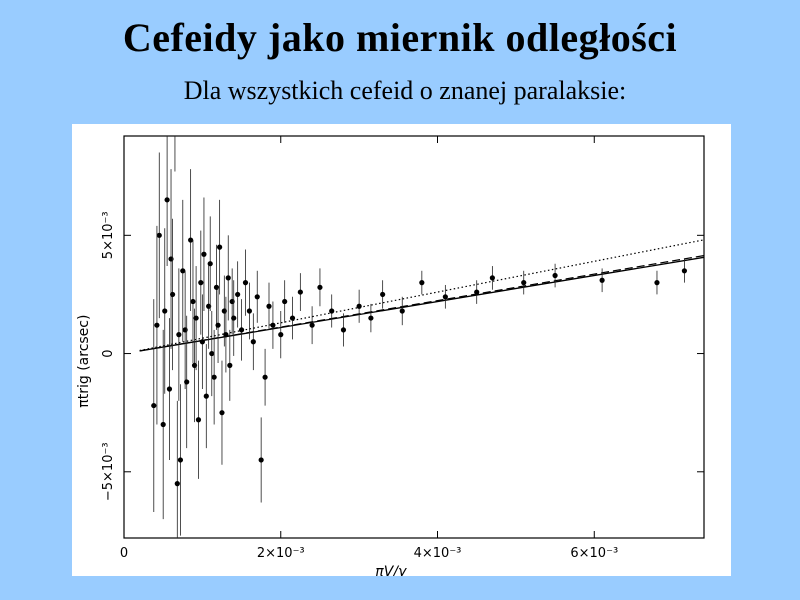 Image resolution: width=800 pixels, height=600 pixels. What do you see at coordinates (281, 553) in the screenshot?
I see `x-tick-label: 2×10⁻³` at bounding box center [281, 553].